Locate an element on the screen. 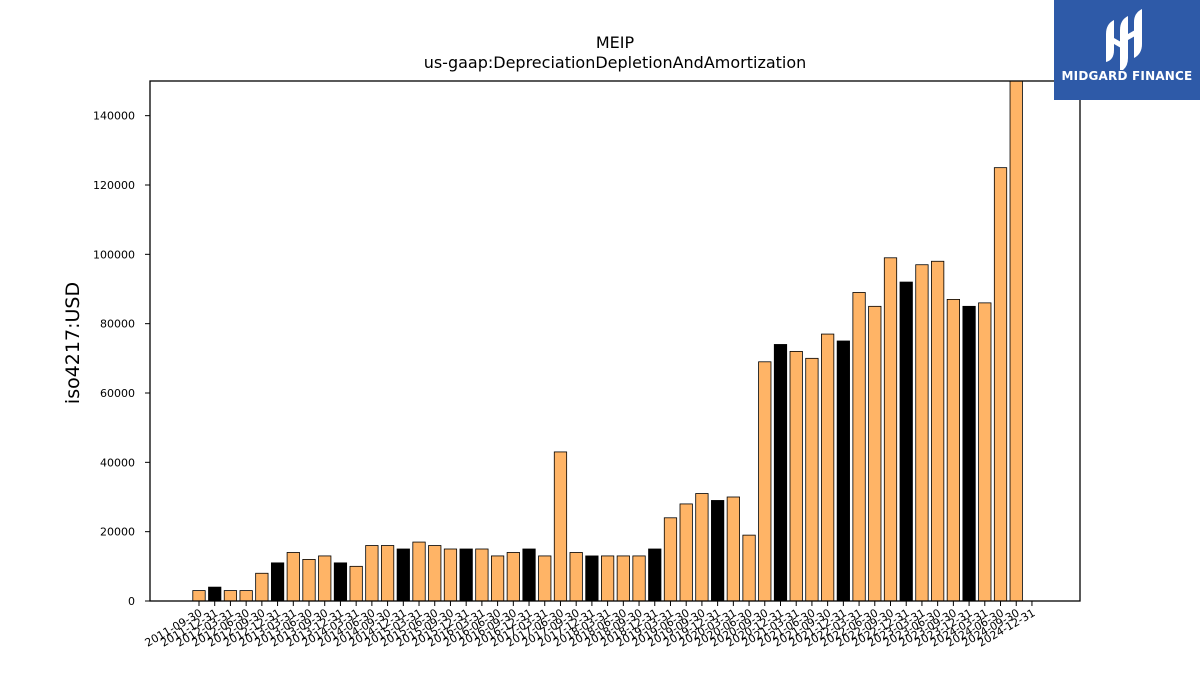 The height and width of the screenshot is (675, 1200). y-tick-label: 60000 is located at coordinates (117, 393).